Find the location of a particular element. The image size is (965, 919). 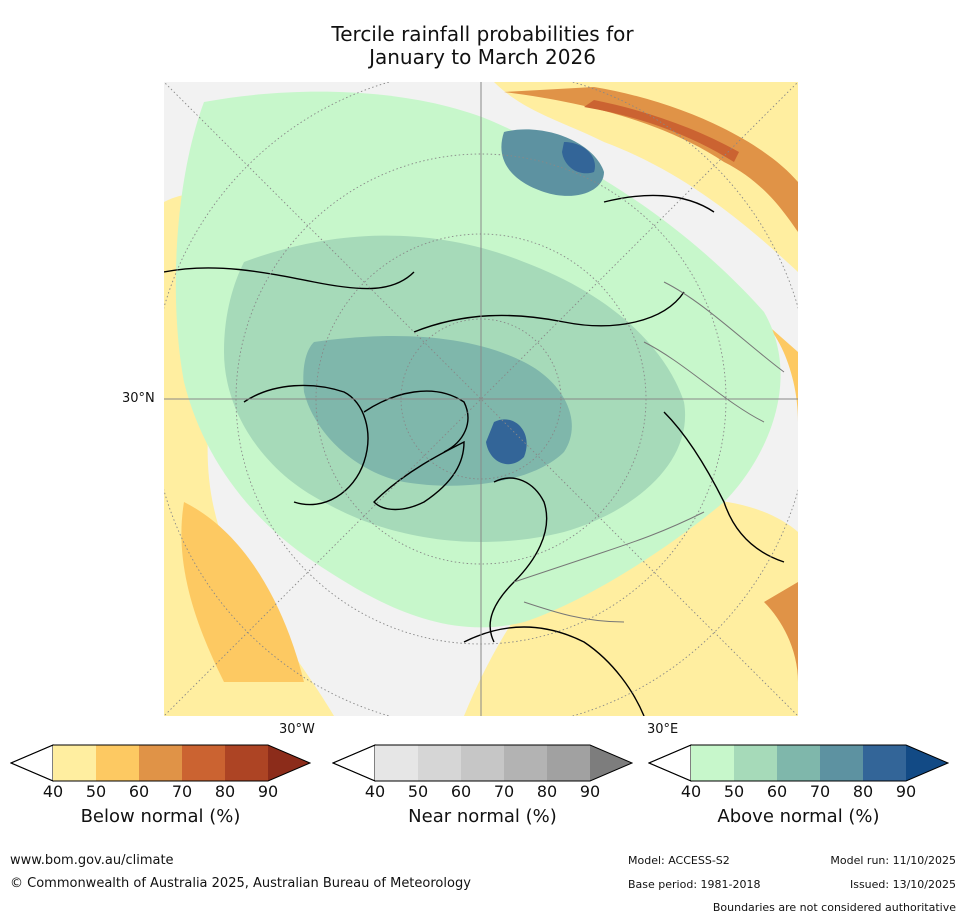

colorbar-above-tick: 90 is located at coordinates (906, 791).